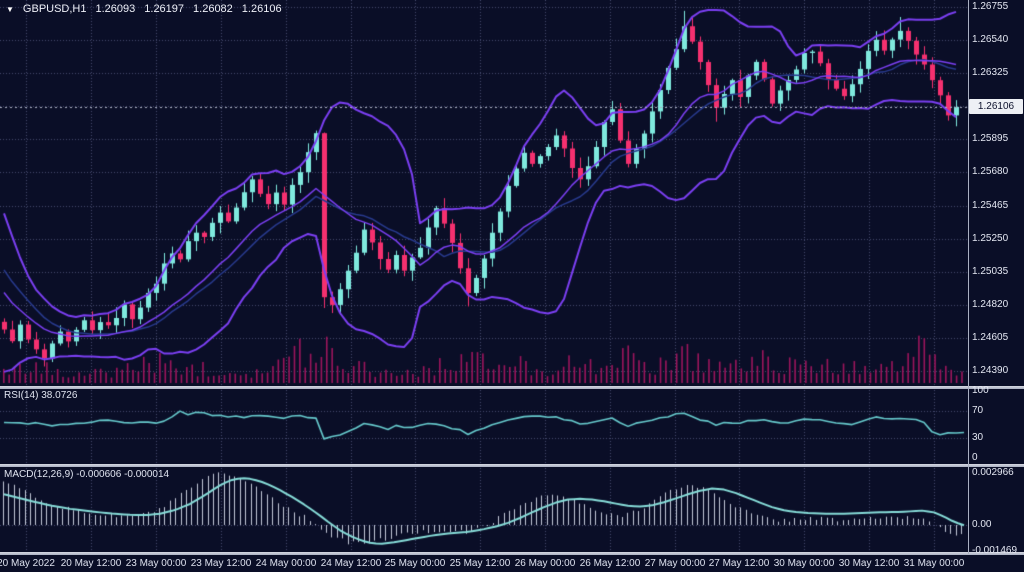 The image size is (1024, 572). Describe the element at coordinates (415, 563) in the screenshot. I see `time-axis-label: 25 May 00:00` at that location.